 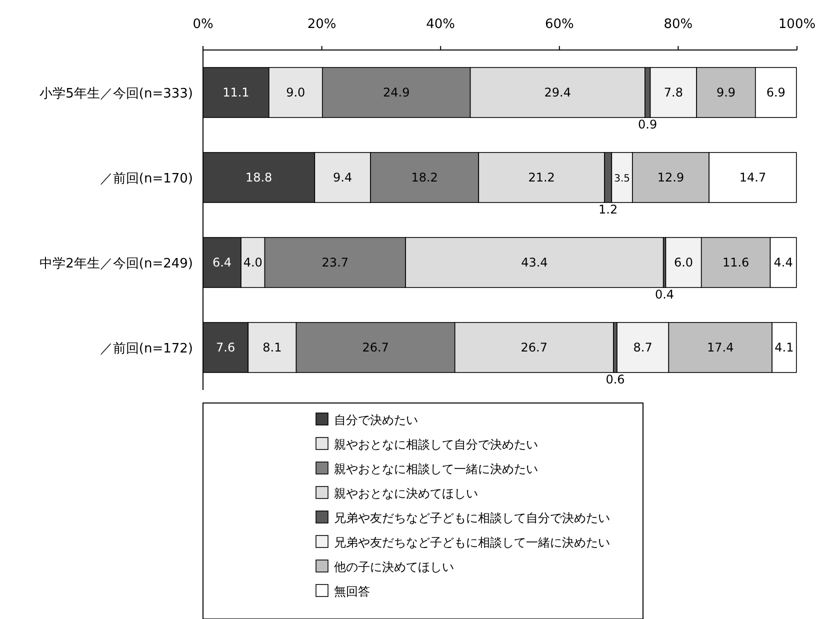 I want to click on x-tick-label: 80%, so click(x=678, y=24).